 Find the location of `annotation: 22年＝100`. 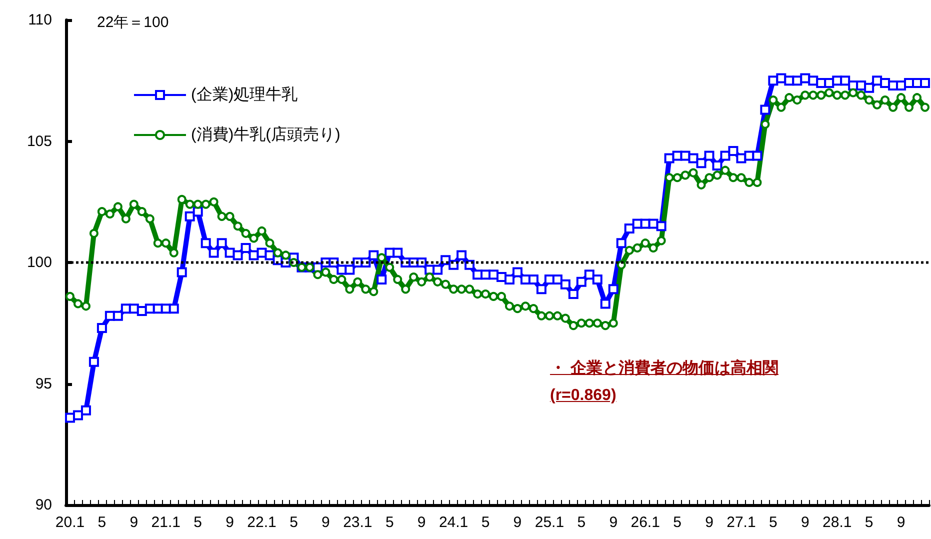

annotation: 22年＝100 is located at coordinates (133, 22).